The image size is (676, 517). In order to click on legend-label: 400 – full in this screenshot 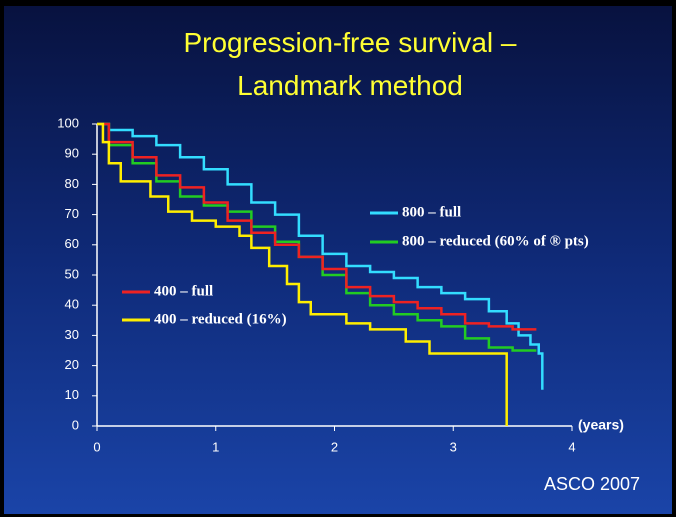, I will do `click(183, 291)`.